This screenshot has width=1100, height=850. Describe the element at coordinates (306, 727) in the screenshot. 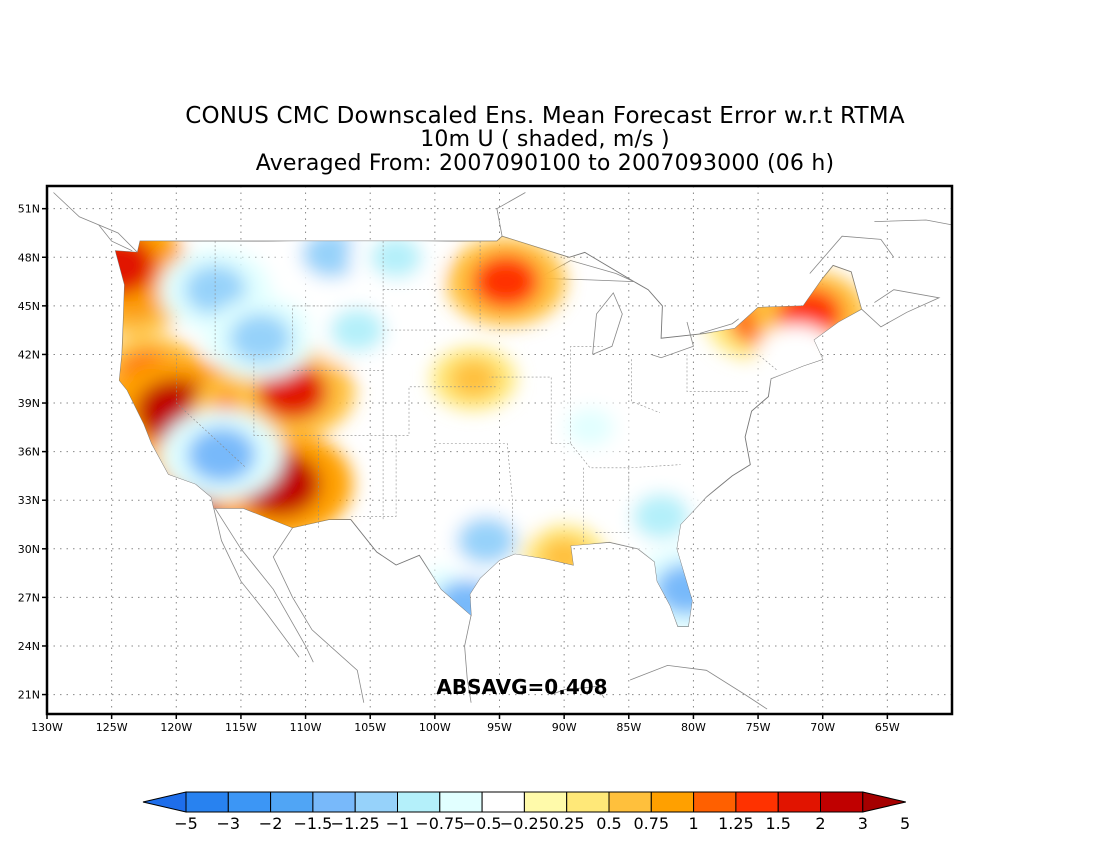

I see `lon-tick-label: 110W` at that location.